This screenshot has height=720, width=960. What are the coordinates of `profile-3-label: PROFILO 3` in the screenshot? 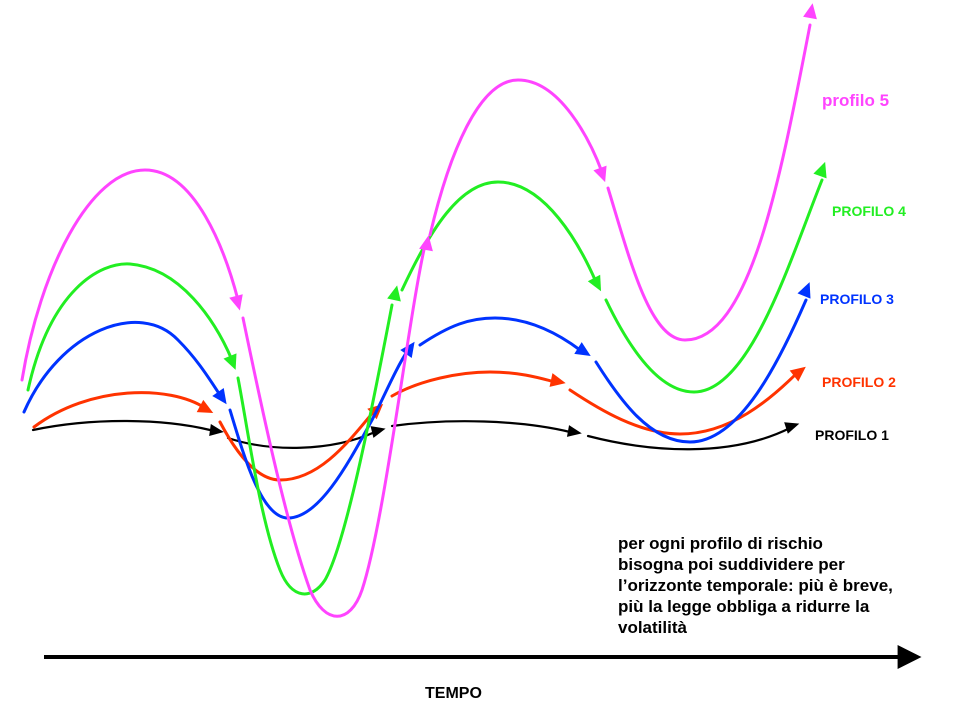 It's located at (857, 299).